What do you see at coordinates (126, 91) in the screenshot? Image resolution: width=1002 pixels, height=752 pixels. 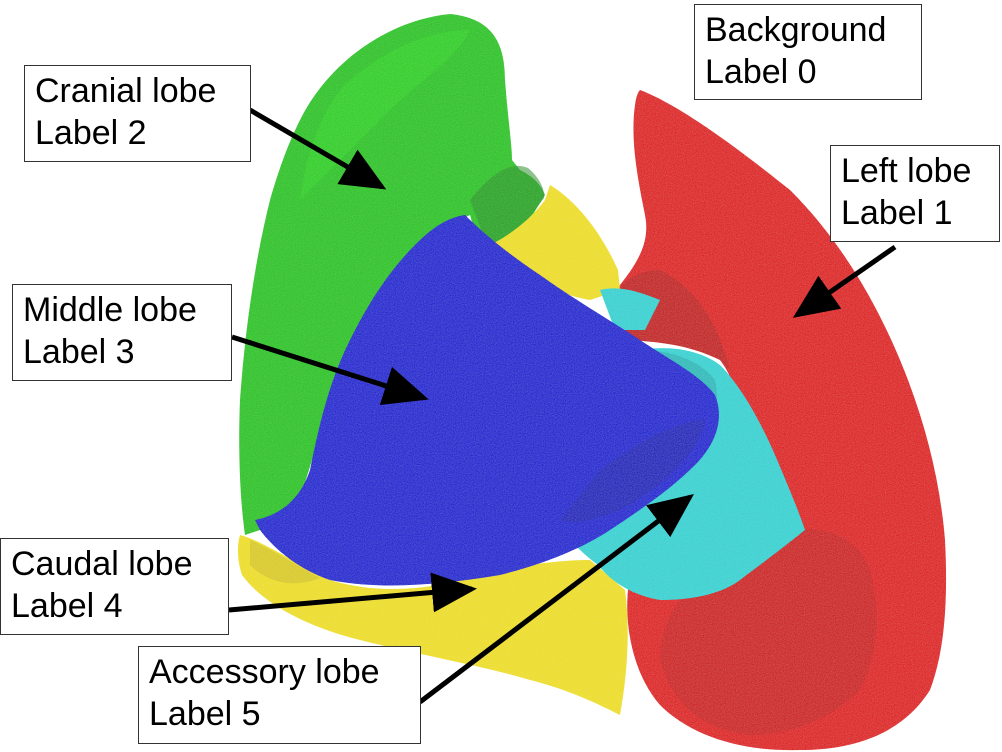 I see `label-name: Cranial lobe` at bounding box center [126, 91].